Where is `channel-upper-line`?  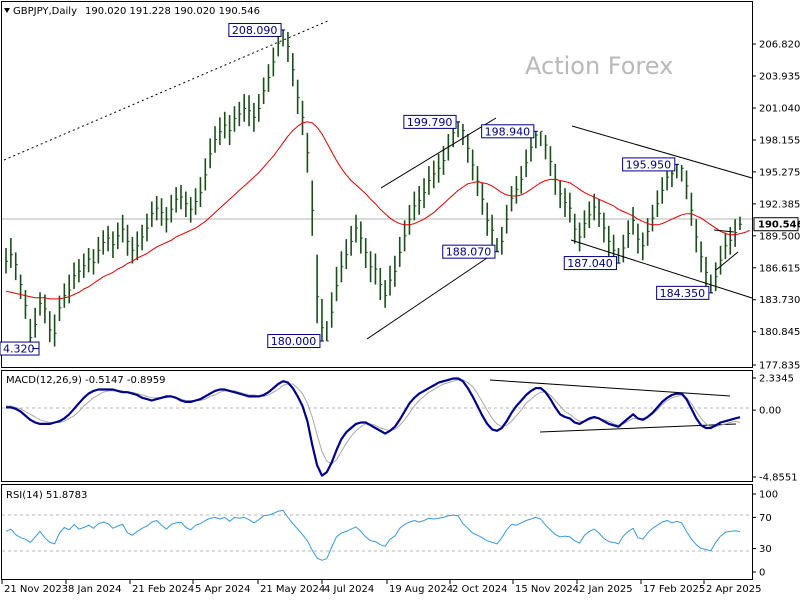 channel-upper-line is located at coordinates (438, 153).